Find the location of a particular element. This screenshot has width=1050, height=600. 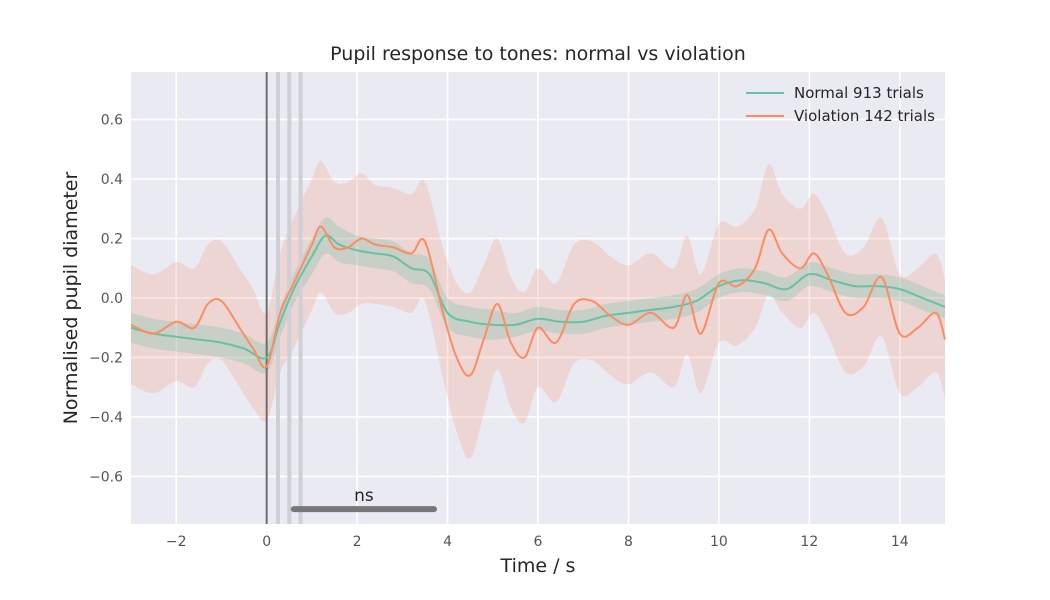

y-tick-label: 0.6 is located at coordinates (112, 121).